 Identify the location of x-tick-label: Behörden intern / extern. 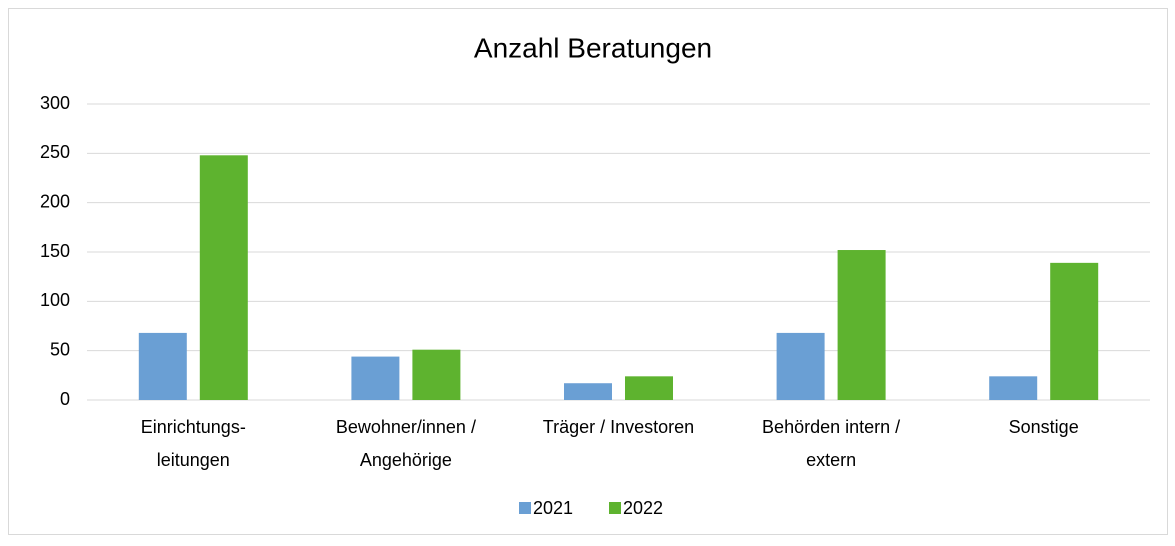
(831, 443).